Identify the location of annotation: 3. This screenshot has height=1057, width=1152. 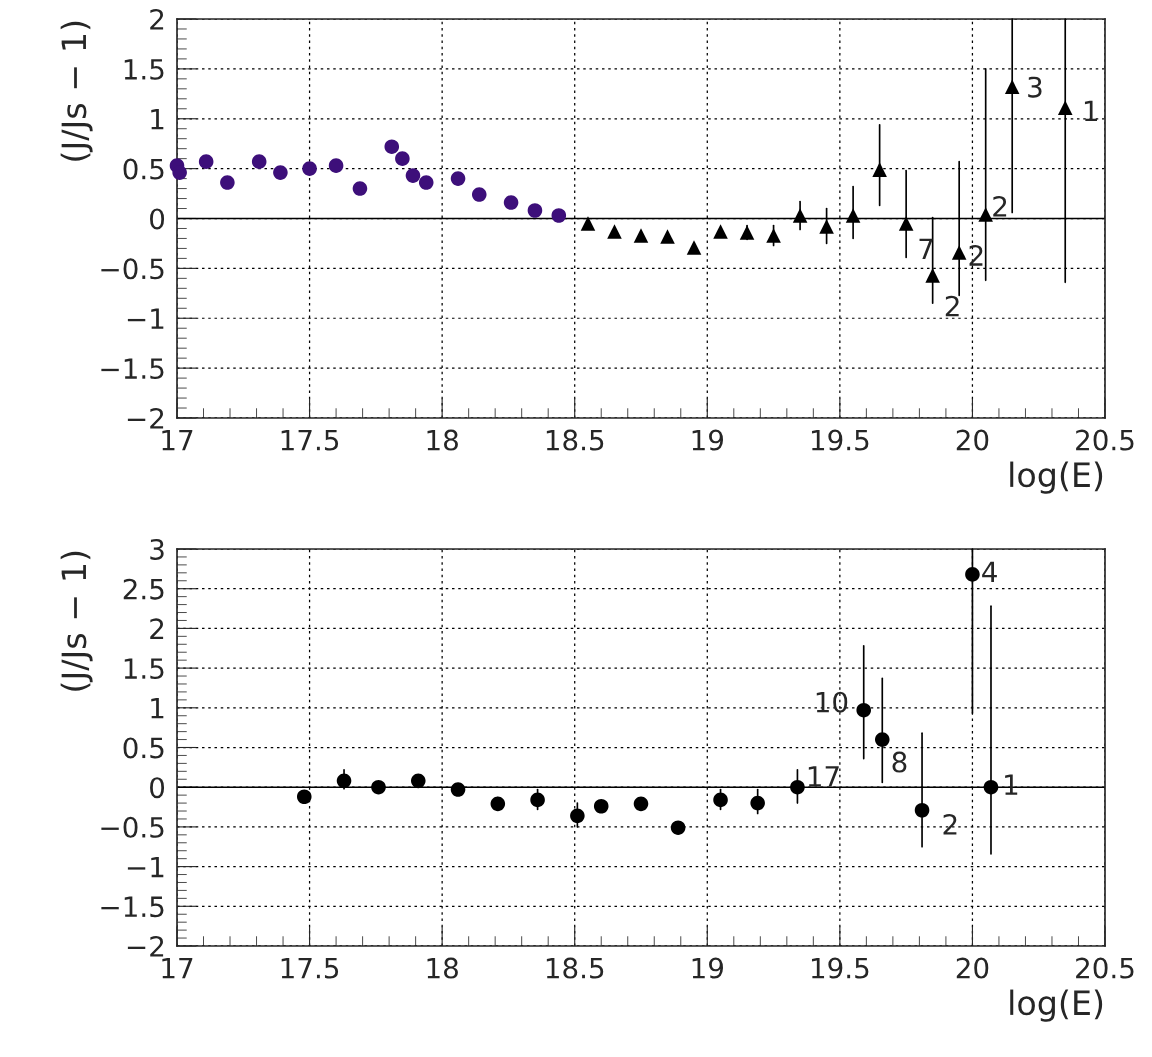
(1035, 87).